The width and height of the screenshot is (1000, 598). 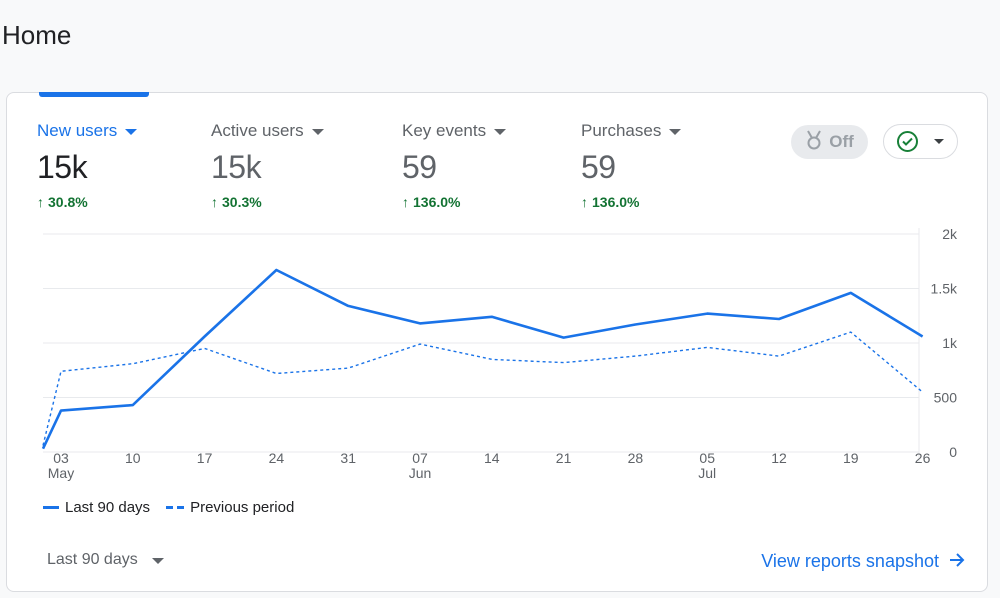 What do you see at coordinates (444, 130) in the screenshot?
I see `metric-label: Key events` at bounding box center [444, 130].